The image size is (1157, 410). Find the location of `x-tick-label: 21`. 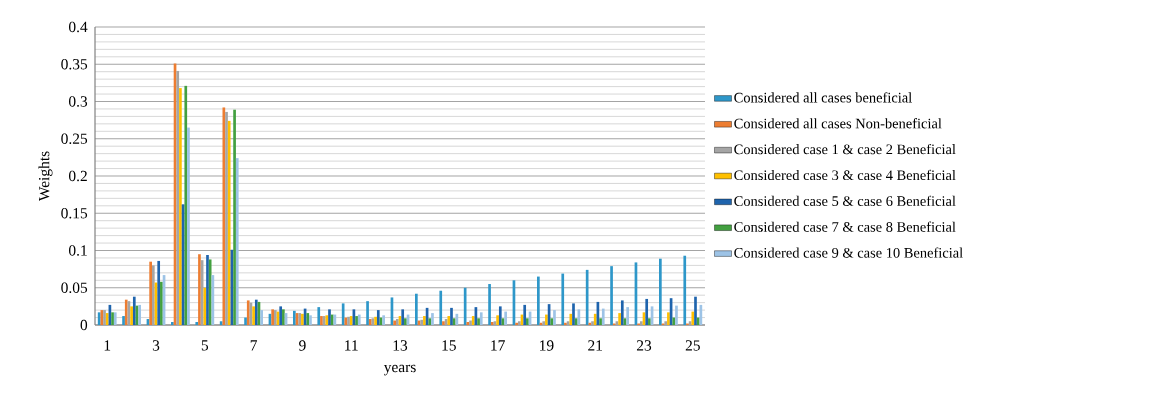

x-tick-label: 21 is located at coordinates (595, 345).